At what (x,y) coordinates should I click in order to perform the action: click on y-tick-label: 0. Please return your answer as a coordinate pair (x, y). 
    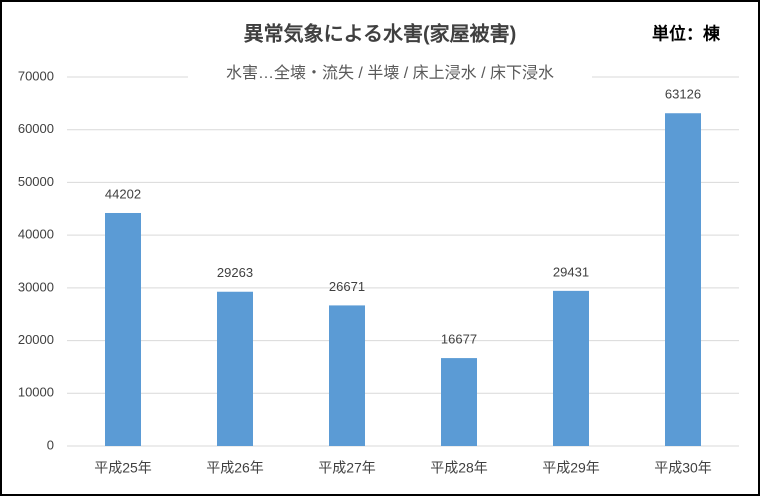
    Looking at the image, I should click on (50, 444).